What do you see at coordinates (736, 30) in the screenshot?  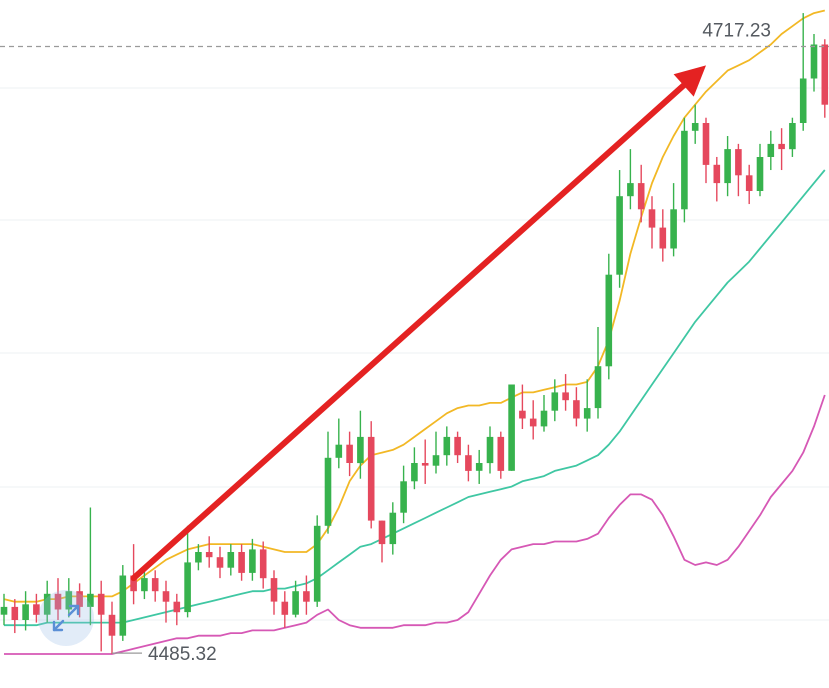 I see `high-price-label: 4717.23` at bounding box center [736, 30].